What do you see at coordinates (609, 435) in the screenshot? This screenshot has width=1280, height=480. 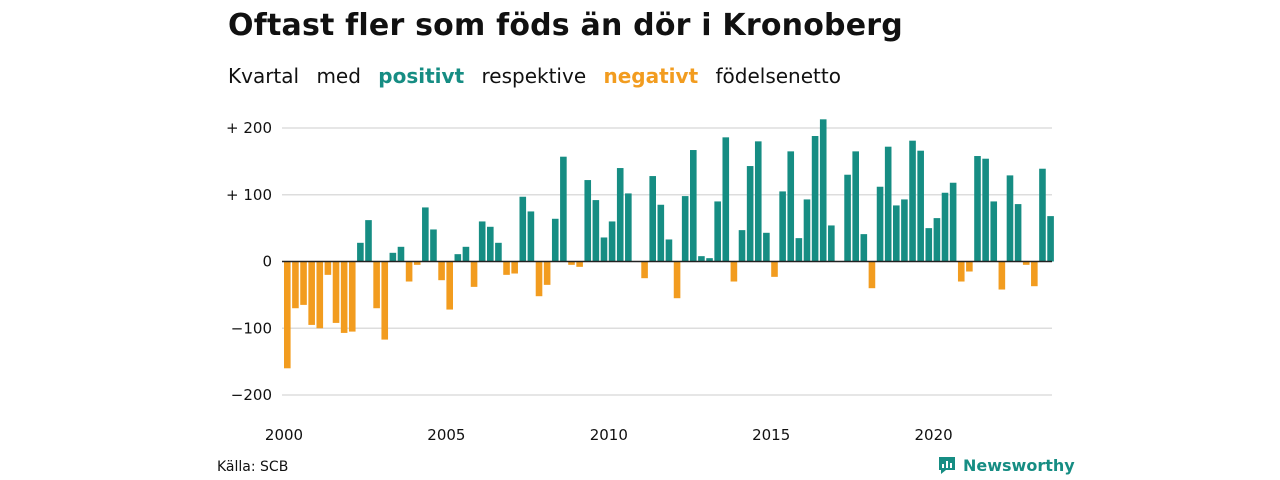 I see `x-tick-label: 2010` at bounding box center [609, 435].